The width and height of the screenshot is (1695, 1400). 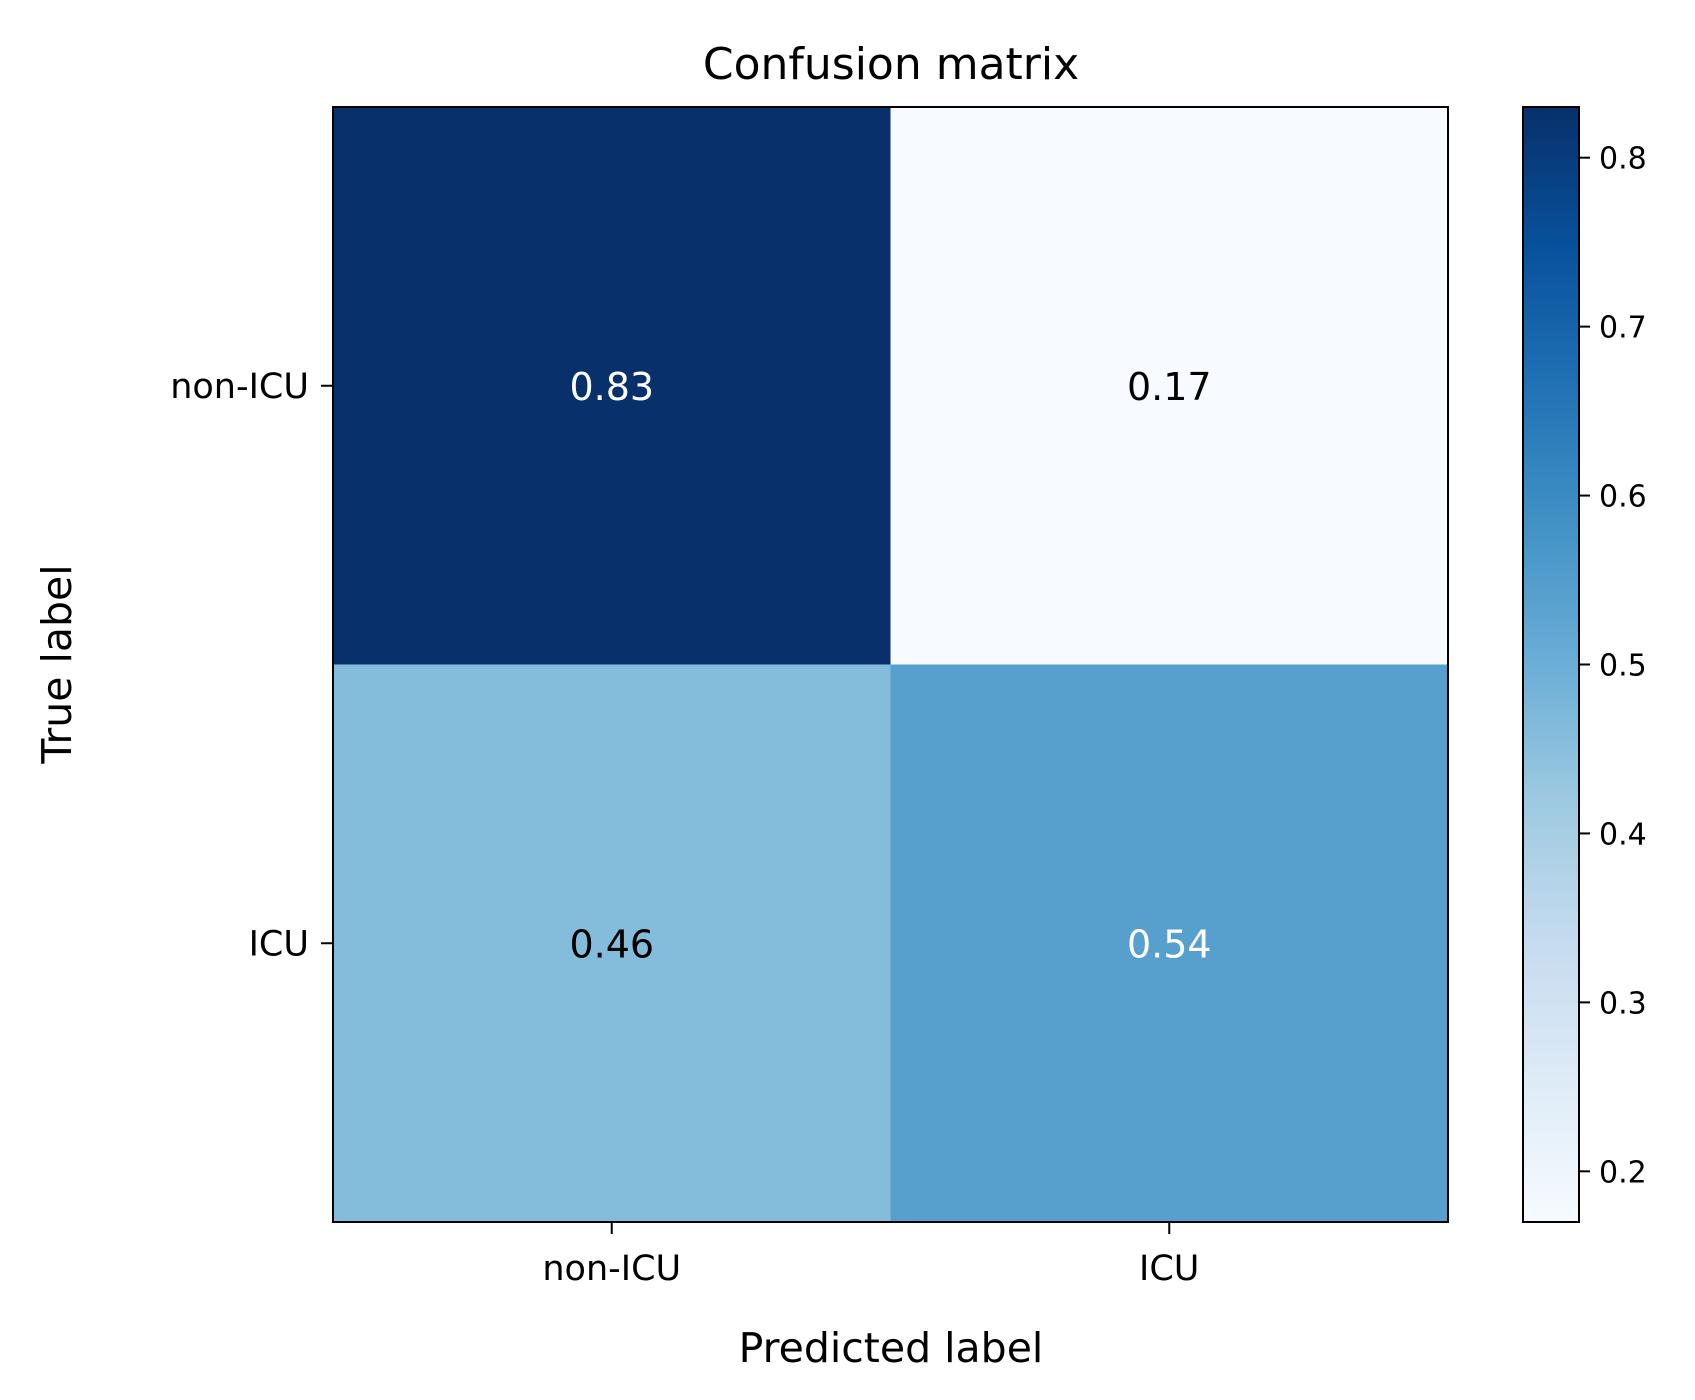 I want to click on x-axis-label: Predicted label, so click(x=891, y=1348).